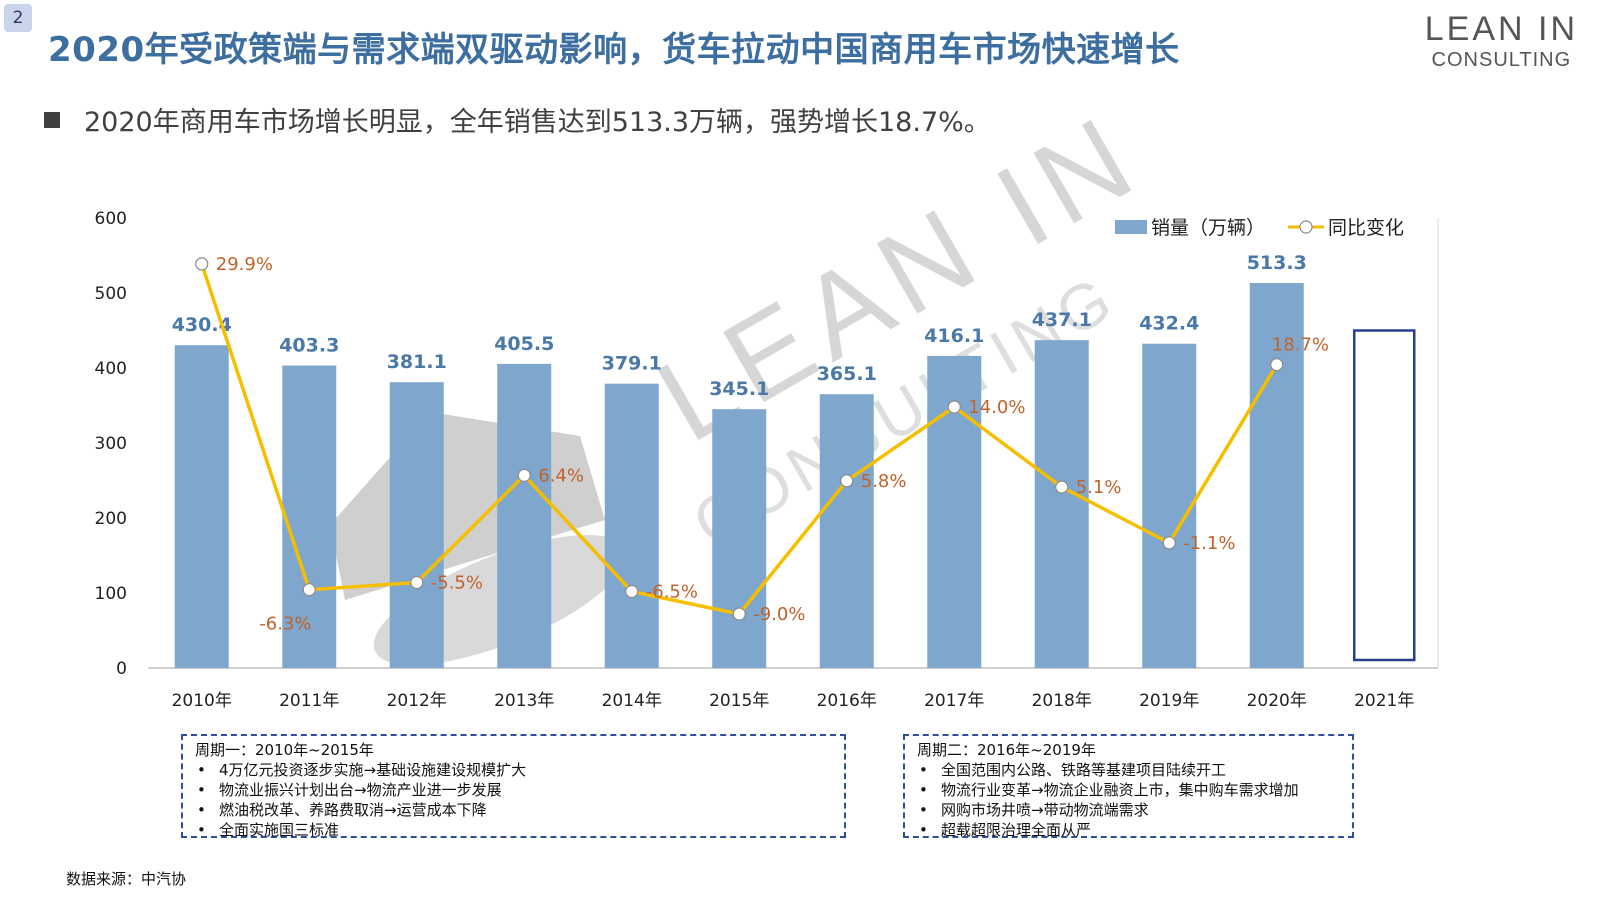 The height and width of the screenshot is (900, 1600). Describe the element at coordinates (417, 362) in the screenshot. I see `bar-value-label: 381.1` at that location.